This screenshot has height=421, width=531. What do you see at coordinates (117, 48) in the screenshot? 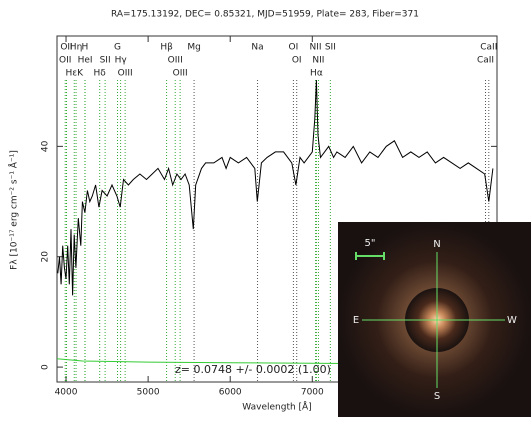
I see `spectral-line-label: G` at bounding box center [117, 48].